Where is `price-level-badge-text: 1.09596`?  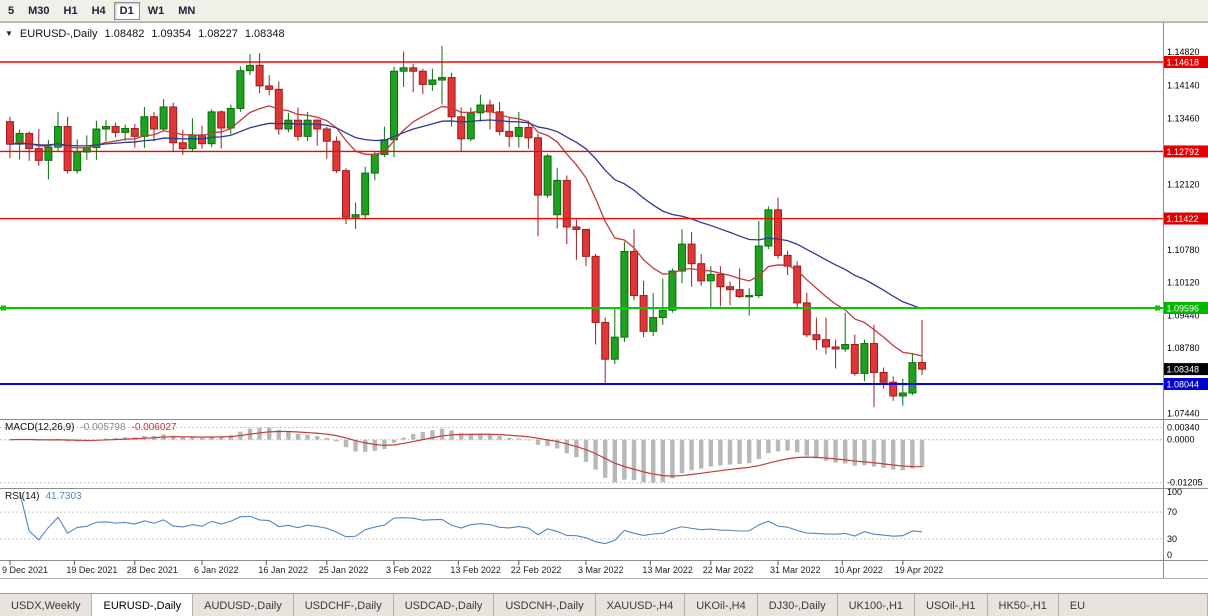 price-level-badge-text: 1.09596 is located at coordinates (1183, 308).